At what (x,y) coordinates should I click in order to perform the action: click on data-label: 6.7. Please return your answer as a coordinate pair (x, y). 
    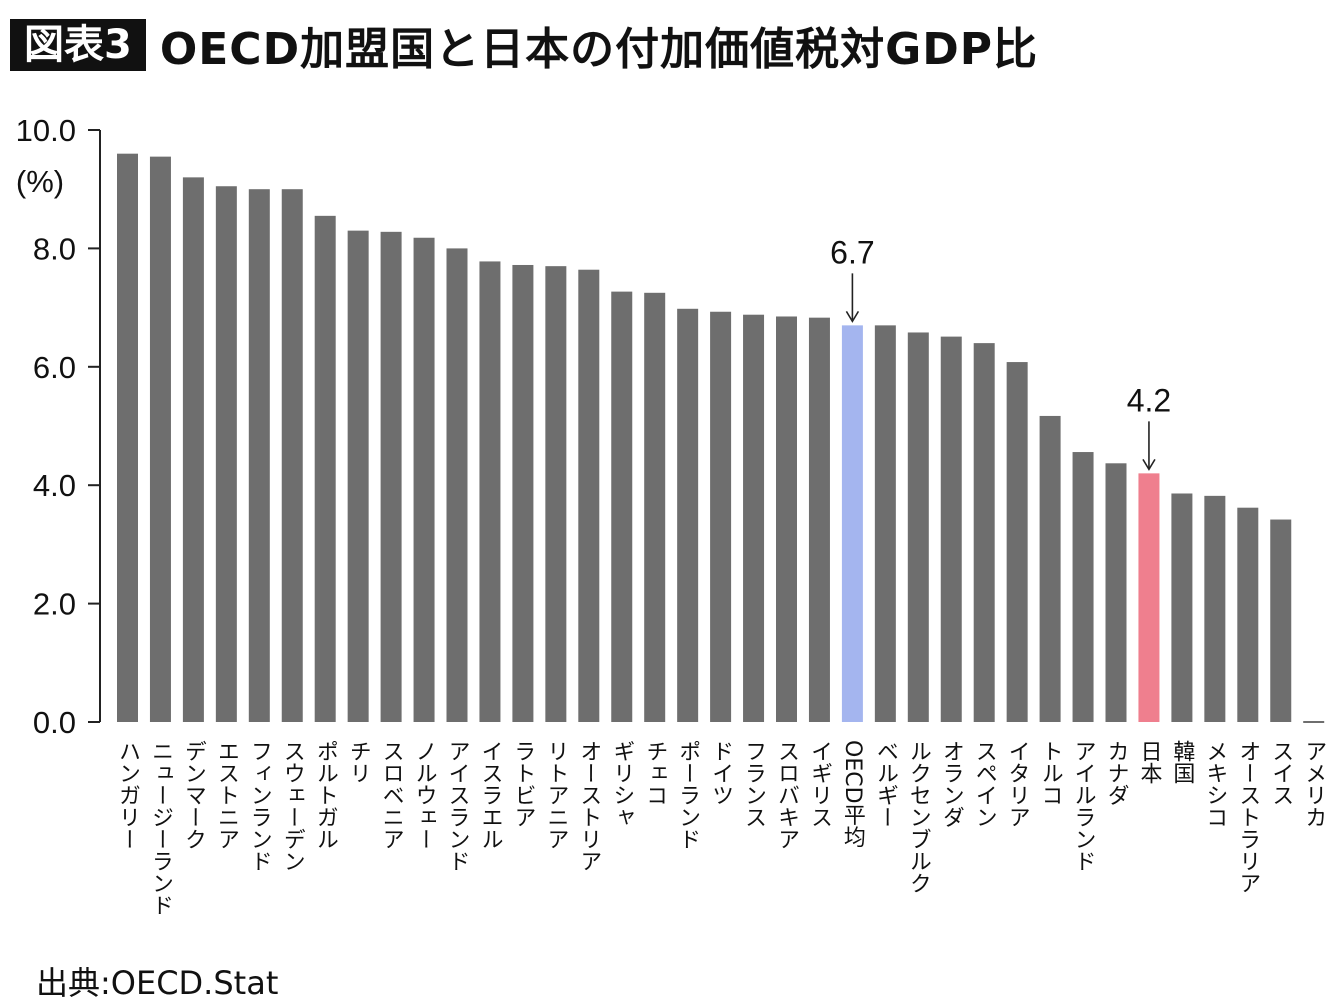
    Looking at the image, I should click on (852, 252).